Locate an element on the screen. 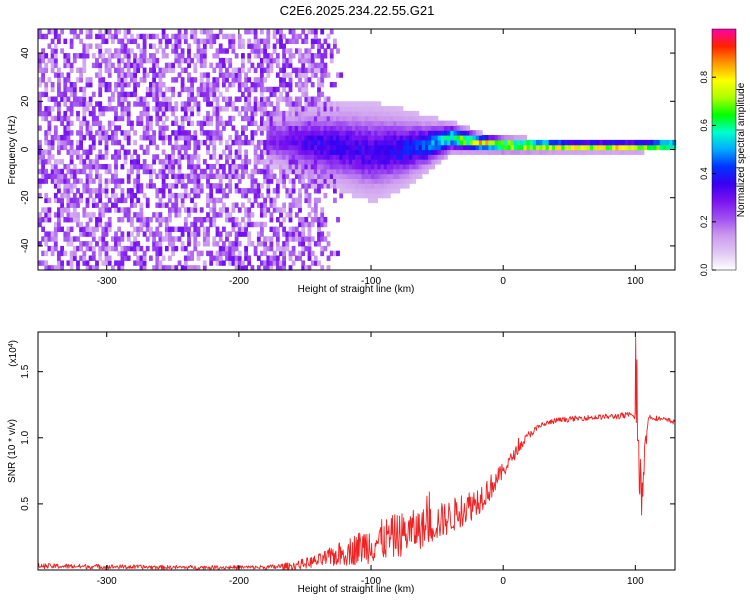 The image size is (750, 600). colorbar-label: Normalized spectral amplitude is located at coordinates (741, 149).